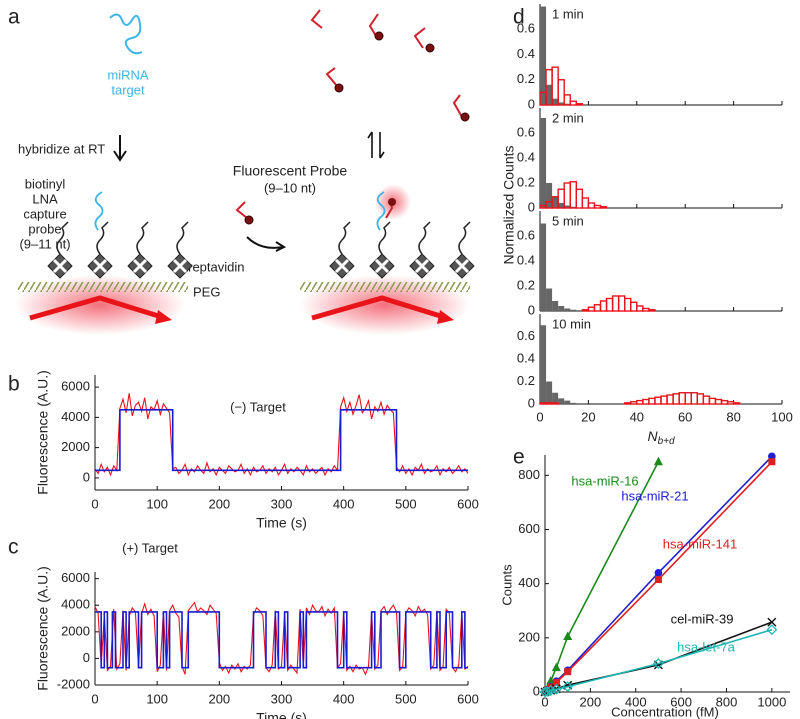  I want to click on x-axis-label: Nb+d, so click(661, 437).